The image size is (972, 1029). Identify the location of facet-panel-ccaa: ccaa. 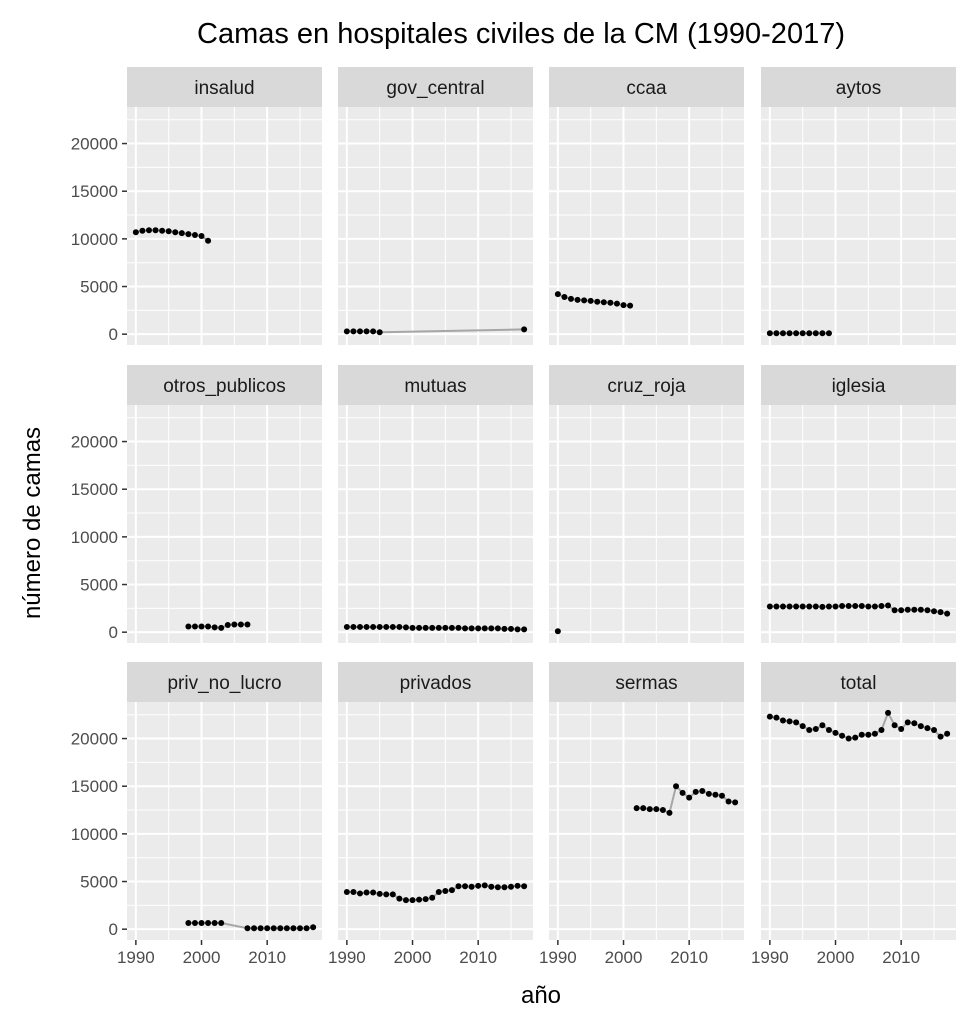
(646, 206).